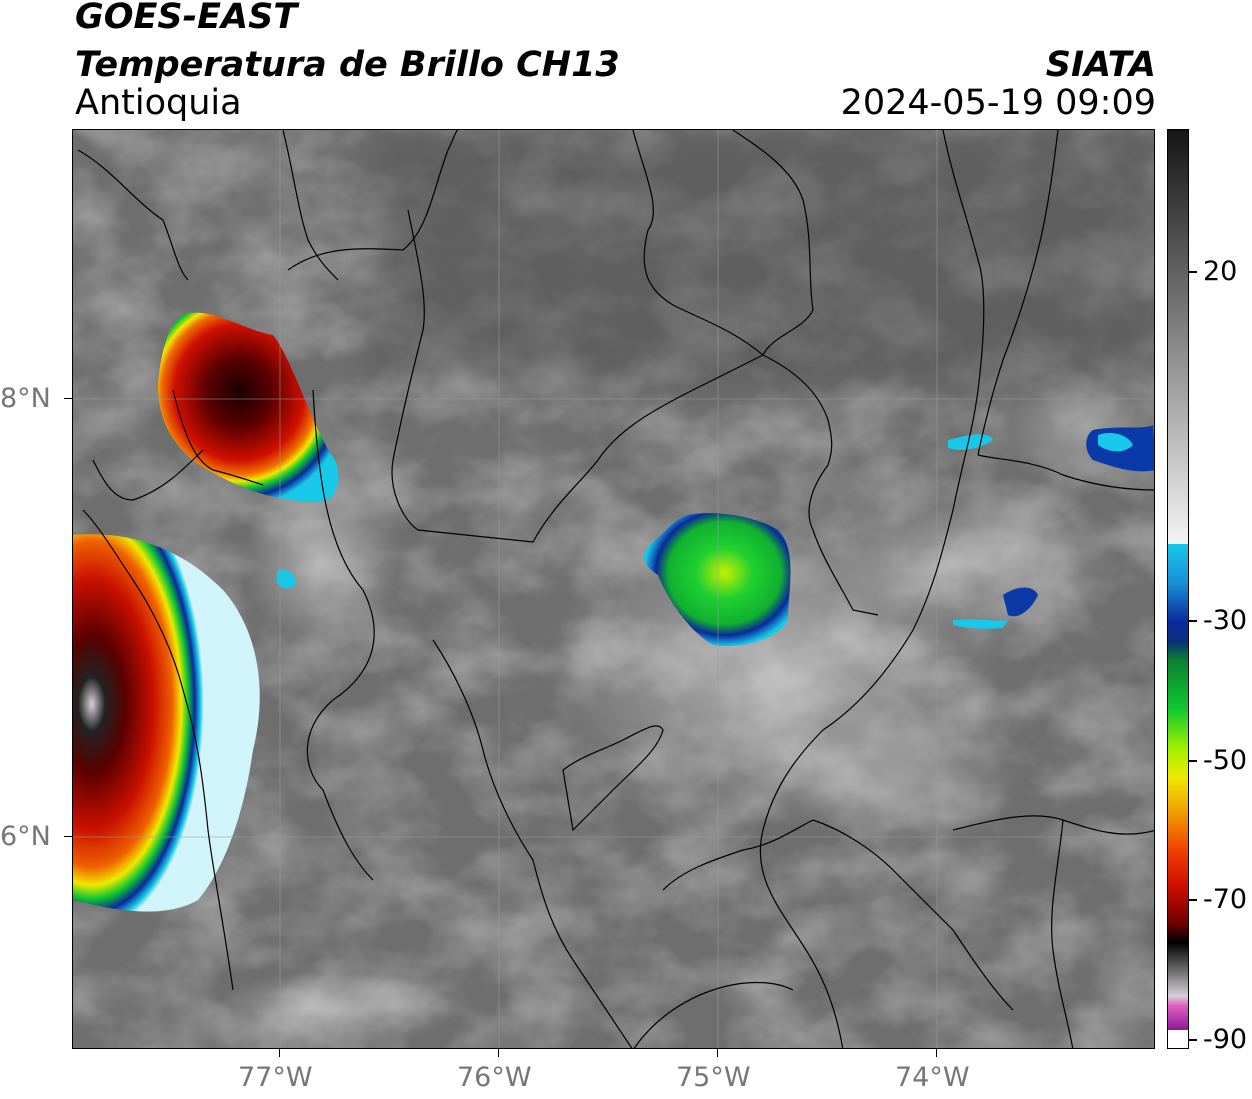 Image resolution: width=1252 pixels, height=1099 pixels. Describe the element at coordinates (25, 836) in the screenshot. I see `lat-label-6: 6°N` at that location.